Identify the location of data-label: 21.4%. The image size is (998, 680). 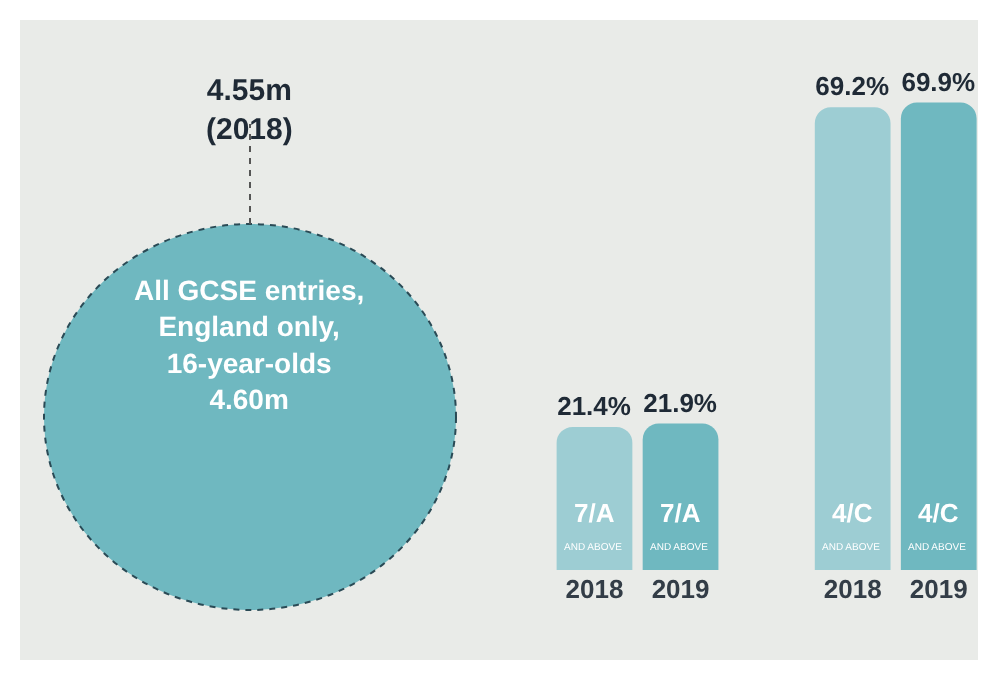
(594, 405).